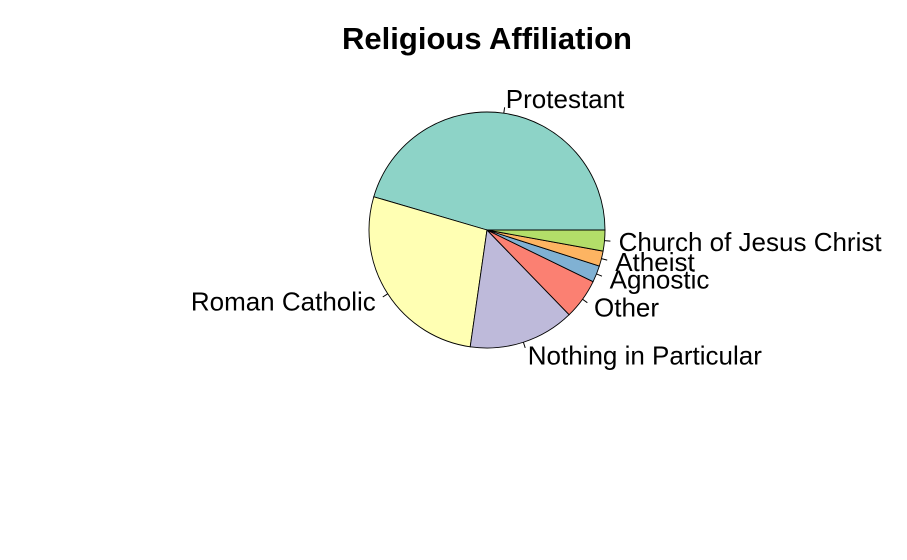  Describe the element at coordinates (751, 242) in the screenshot. I see `pie-label-church-of-jesus-christ: Church of Jesus Christ` at that location.